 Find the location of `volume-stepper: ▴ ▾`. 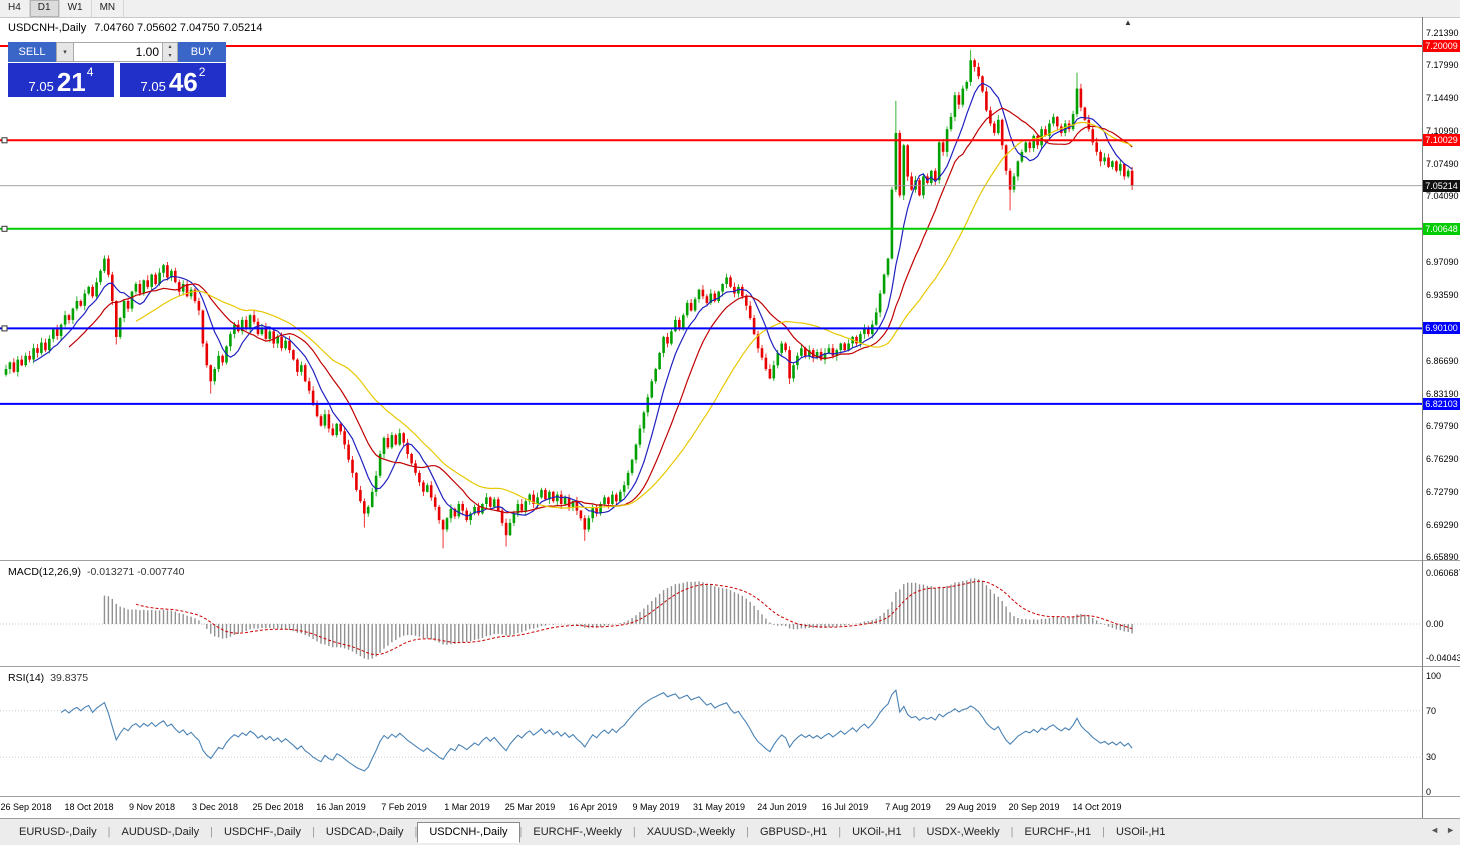

volume-stepper: ▴ ▾ is located at coordinates (170, 52).